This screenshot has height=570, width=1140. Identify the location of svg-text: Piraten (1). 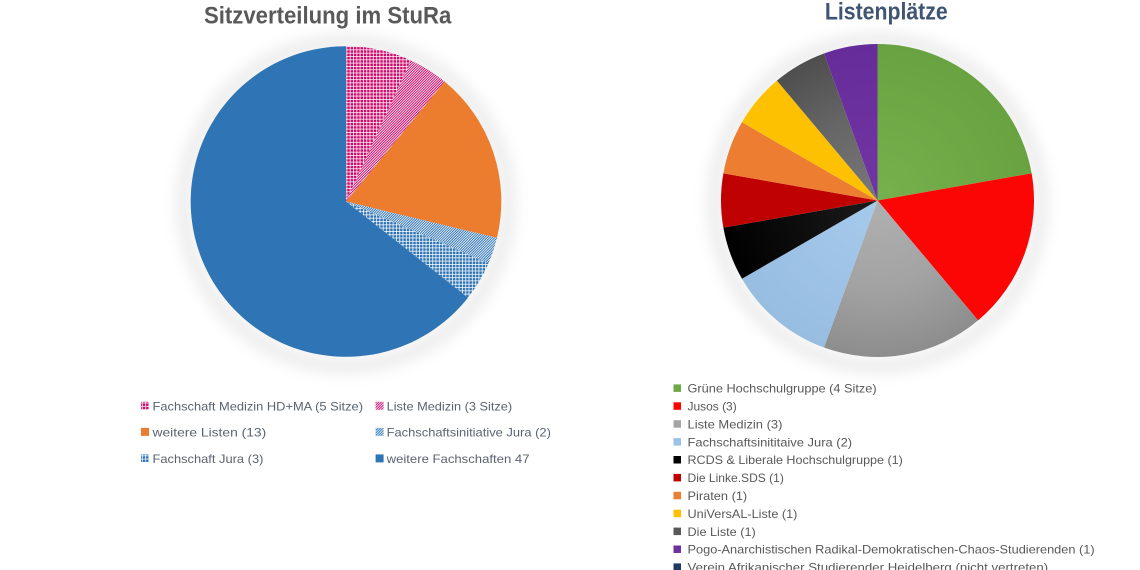
(718, 496).